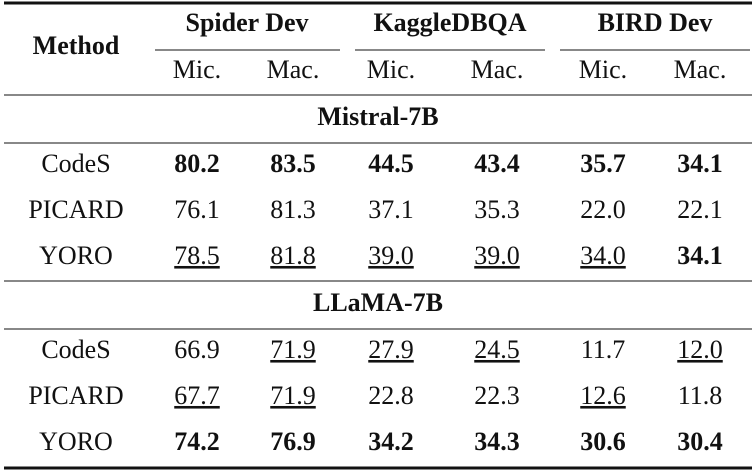 This screenshot has height=475, width=756. I want to click on cell: 81.8, so click(293, 255).